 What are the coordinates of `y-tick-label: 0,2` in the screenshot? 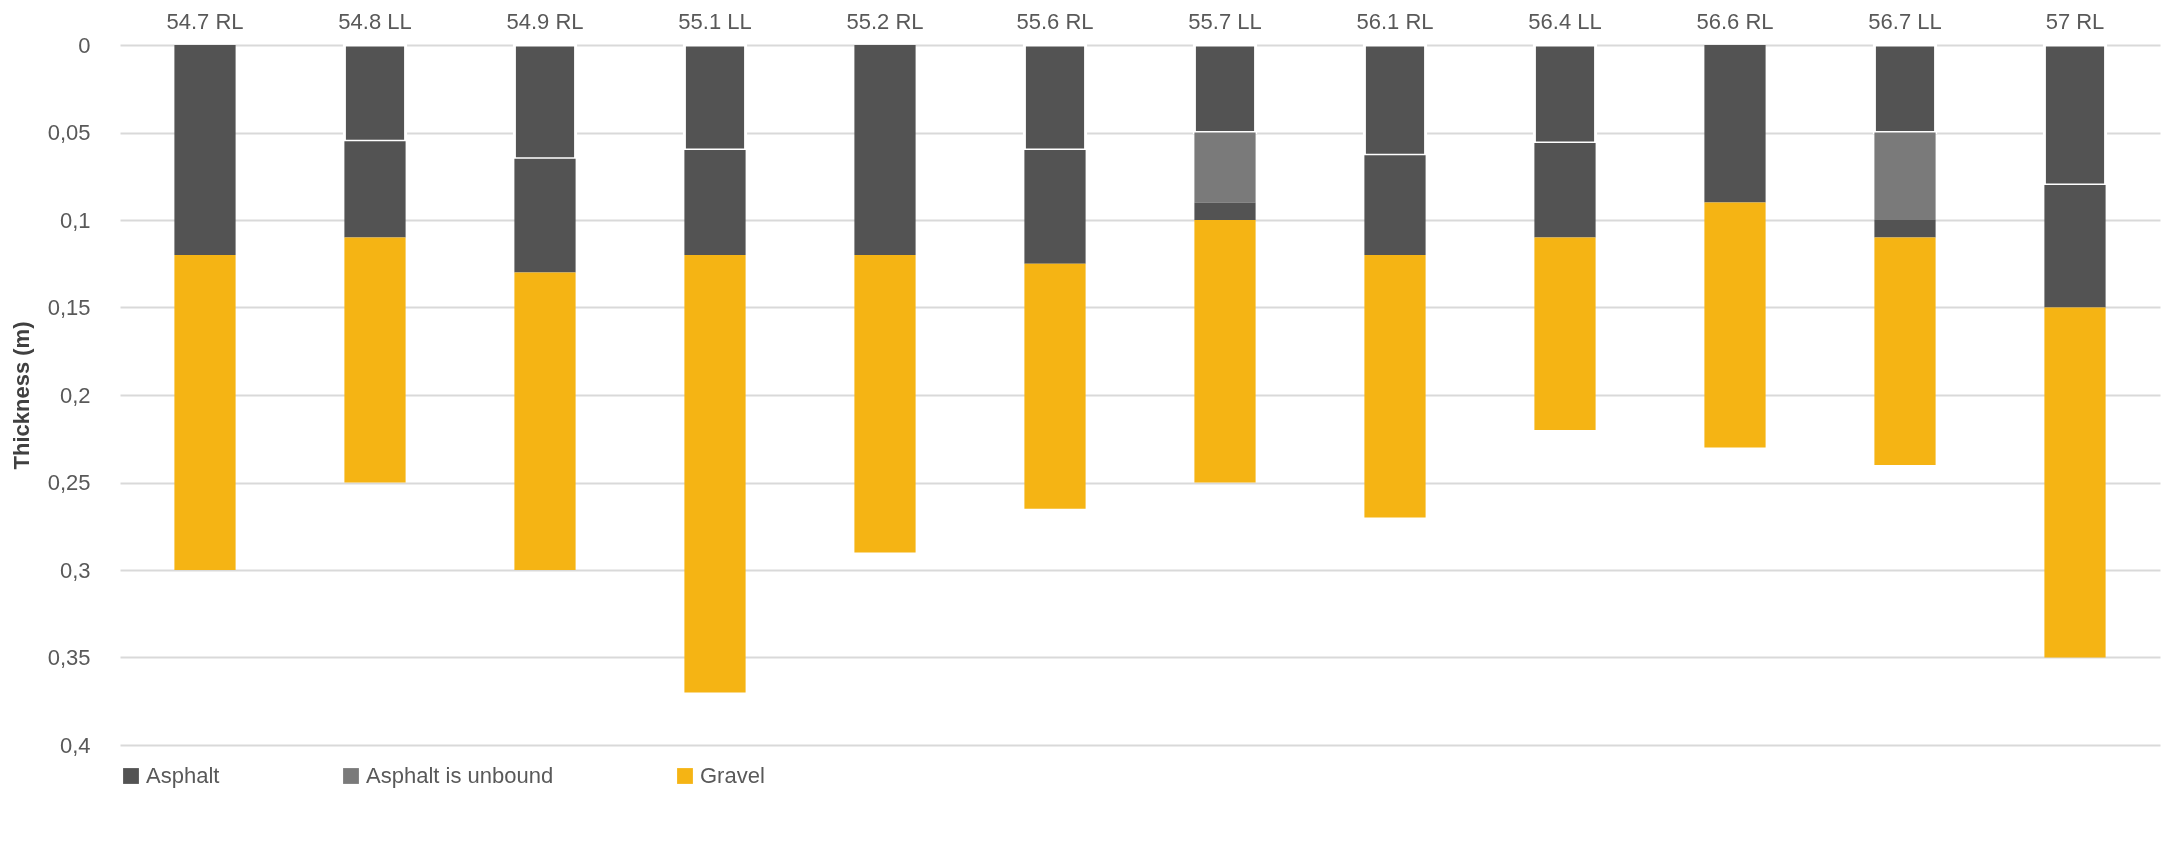 It's located at (75, 395).